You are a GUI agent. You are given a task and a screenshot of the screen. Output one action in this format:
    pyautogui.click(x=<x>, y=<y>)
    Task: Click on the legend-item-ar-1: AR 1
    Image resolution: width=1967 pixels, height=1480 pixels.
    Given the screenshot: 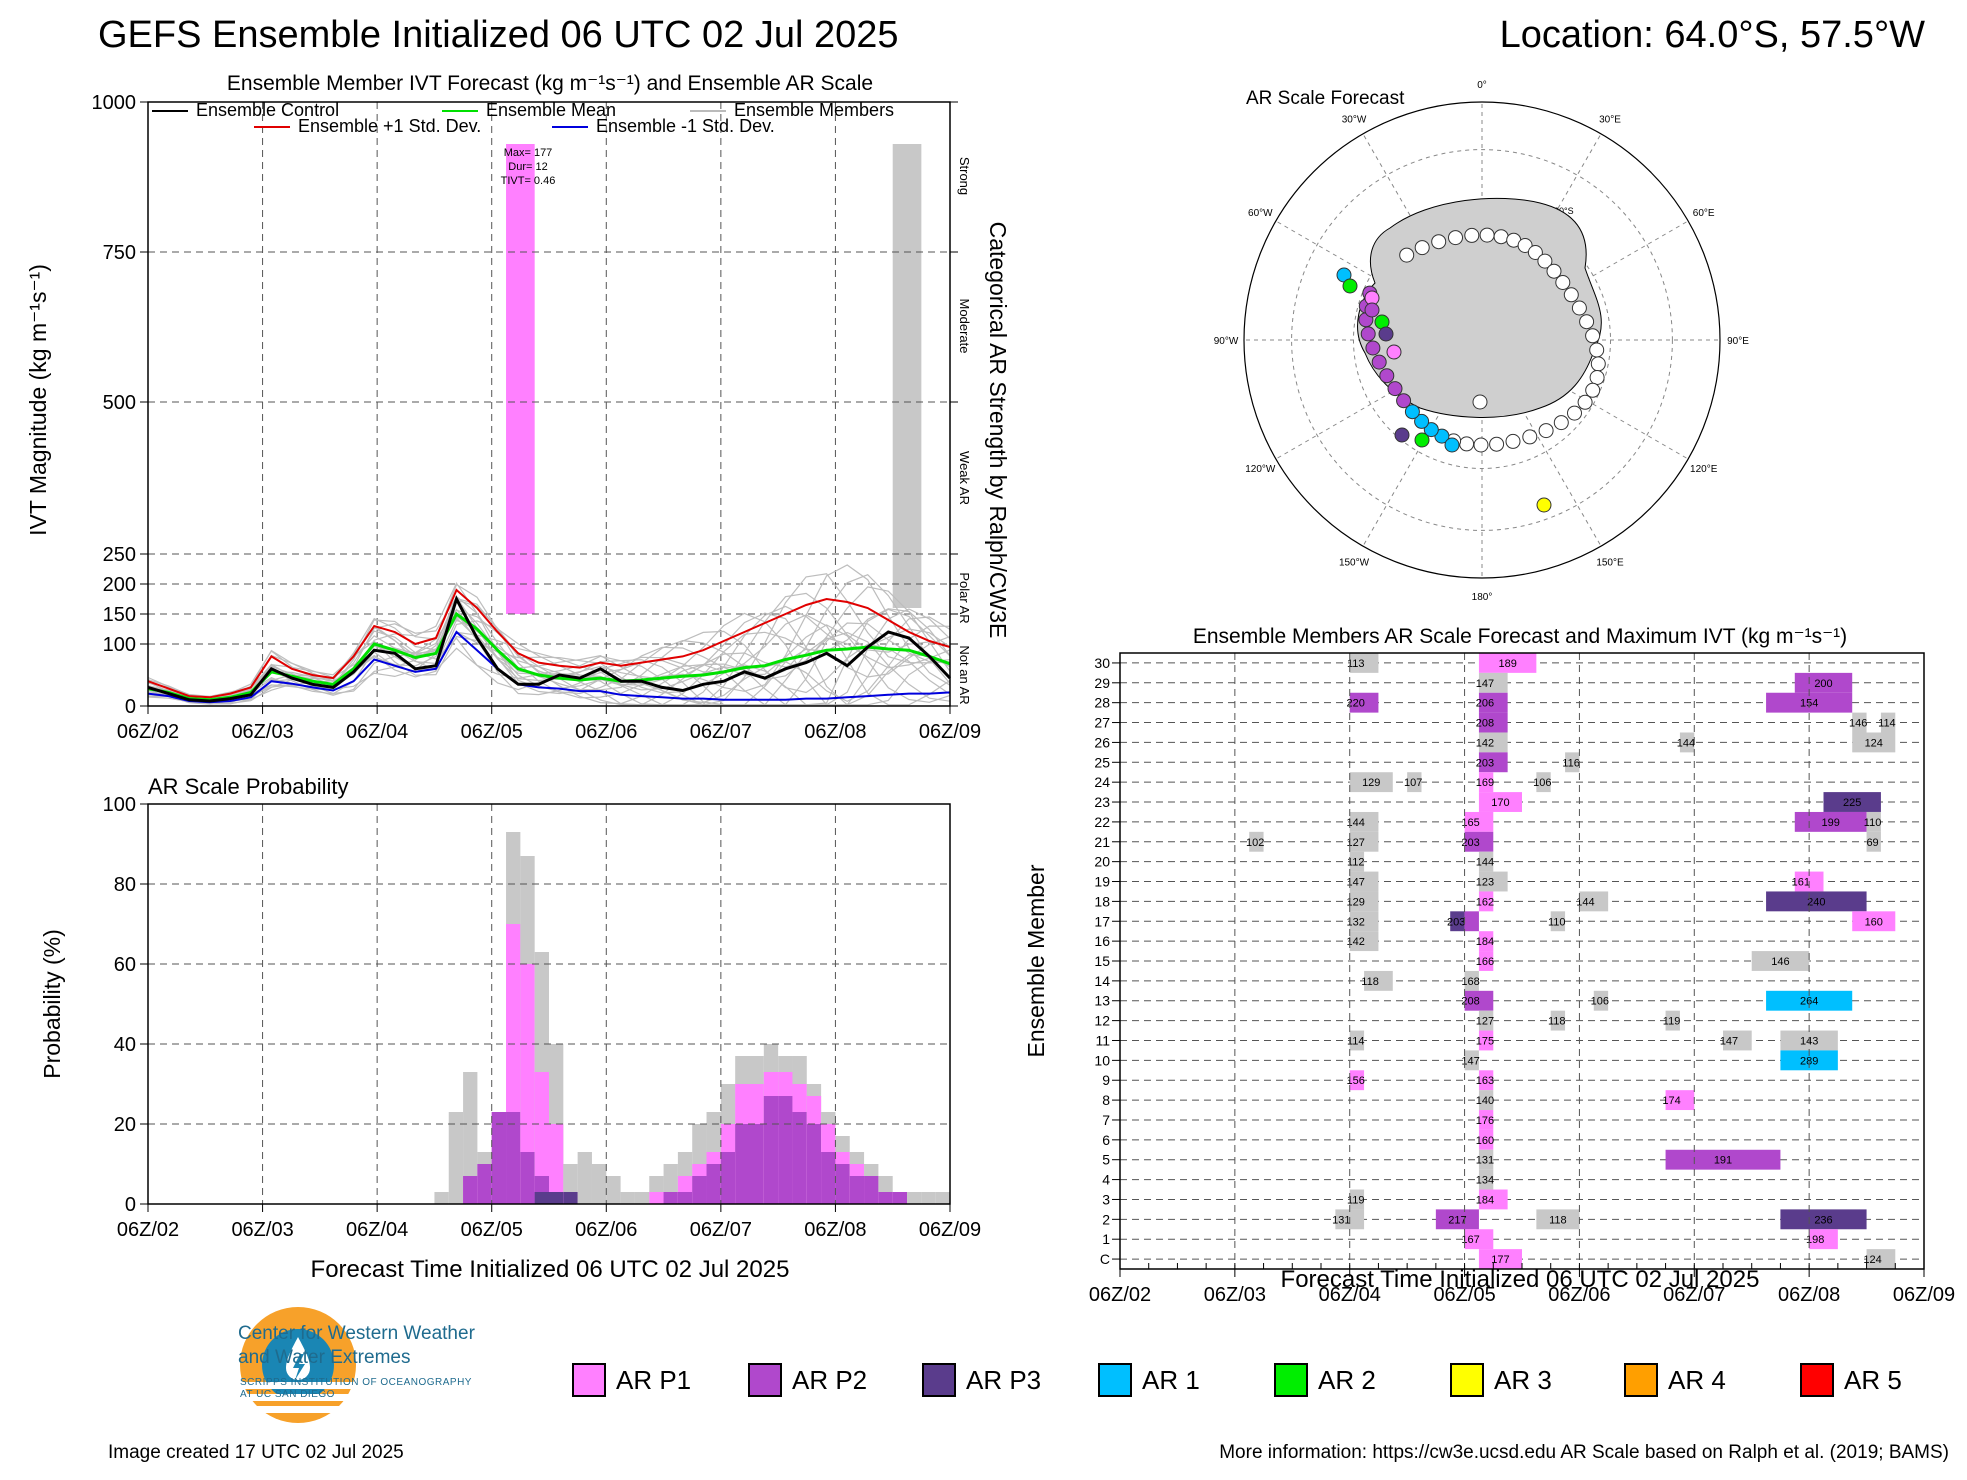 What is the action you would take?
    pyautogui.click(x=1149, y=1380)
    